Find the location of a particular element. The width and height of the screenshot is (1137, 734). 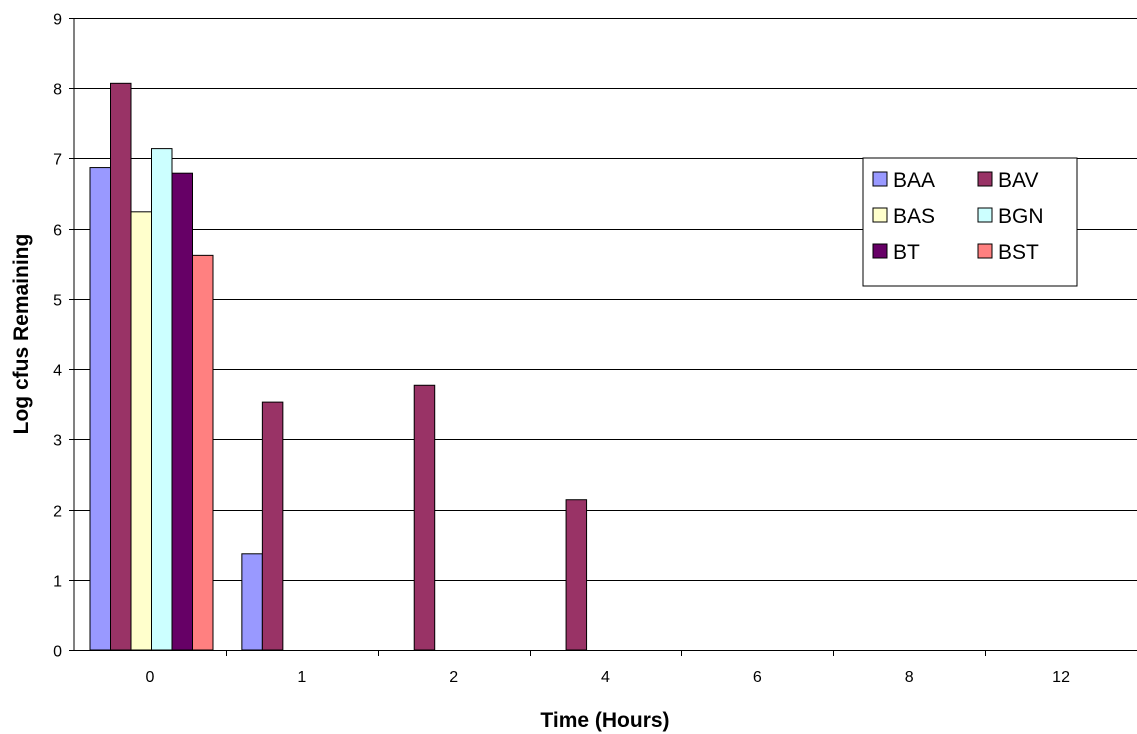

y-tick-label: 7 is located at coordinates (57, 160).